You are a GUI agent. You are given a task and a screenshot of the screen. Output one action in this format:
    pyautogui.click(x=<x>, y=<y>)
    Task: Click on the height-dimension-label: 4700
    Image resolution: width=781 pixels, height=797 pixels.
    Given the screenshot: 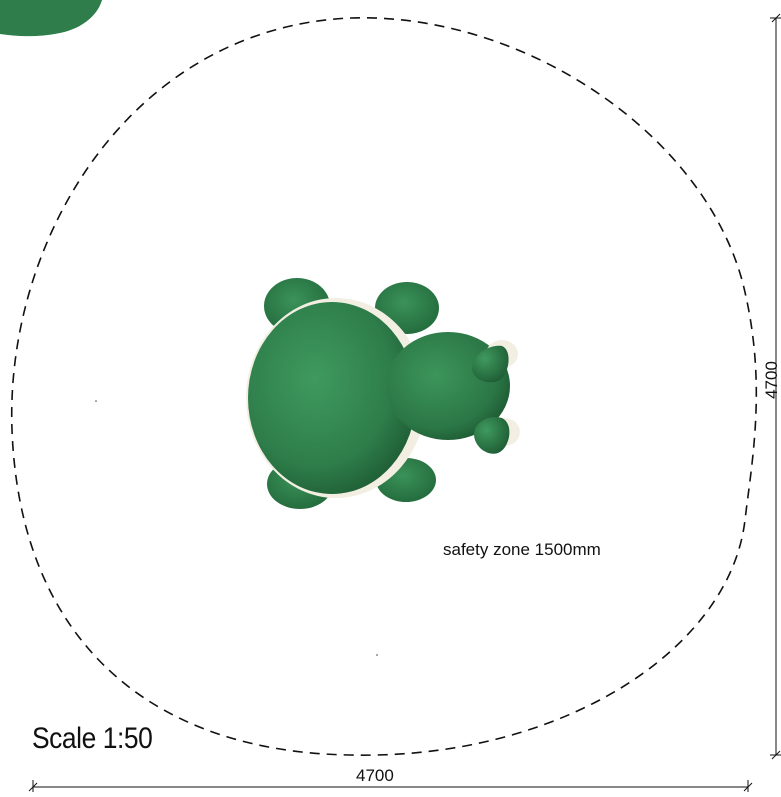 What is the action you would take?
    pyautogui.click(x=771, y=380)
    